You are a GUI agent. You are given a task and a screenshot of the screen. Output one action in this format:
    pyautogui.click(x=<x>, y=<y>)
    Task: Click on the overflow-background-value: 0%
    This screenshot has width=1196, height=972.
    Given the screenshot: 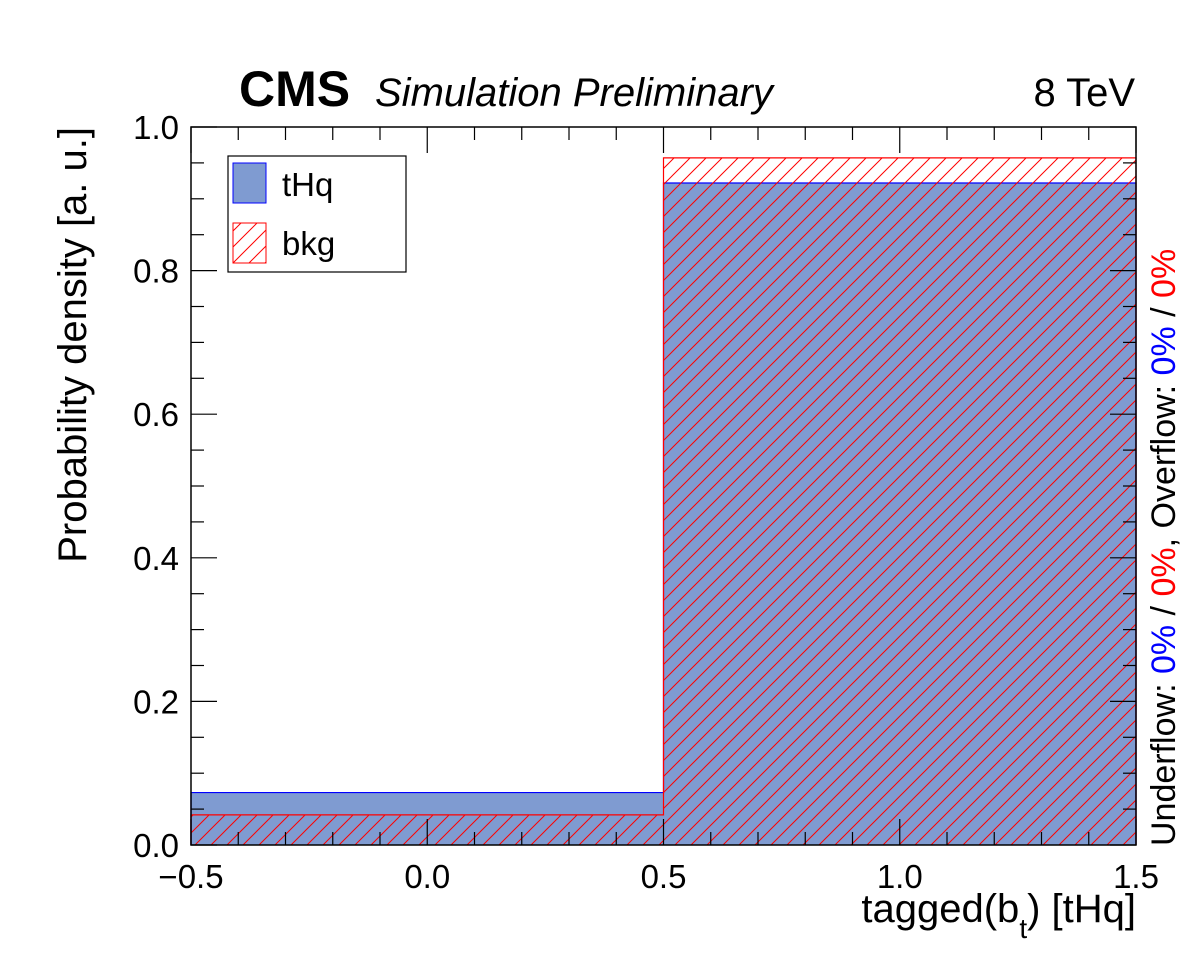 What is the action you would take?
    pyautogui.click(x=1164, y=273)
    